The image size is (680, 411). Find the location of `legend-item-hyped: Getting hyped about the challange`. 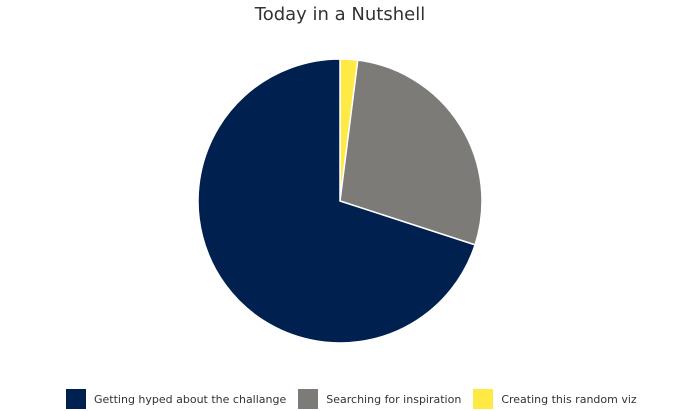

legend-item-hyped: Getting hyped about the challange is located at coordinates (176, 399).